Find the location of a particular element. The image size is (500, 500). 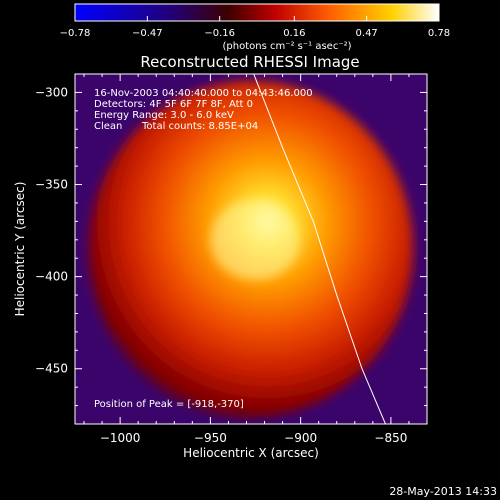

x-tick-label: −950 is located at coordinates (210, 438).